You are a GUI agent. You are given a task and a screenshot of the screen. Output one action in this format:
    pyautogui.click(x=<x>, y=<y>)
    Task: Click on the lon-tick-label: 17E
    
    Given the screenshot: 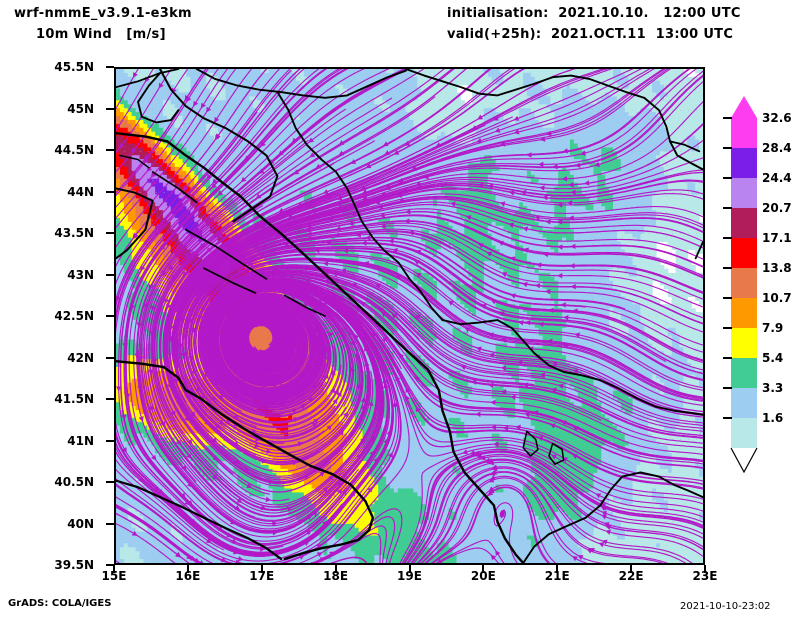 What is the action you would take?
    pyautogui.click(x=262, y=576)
    